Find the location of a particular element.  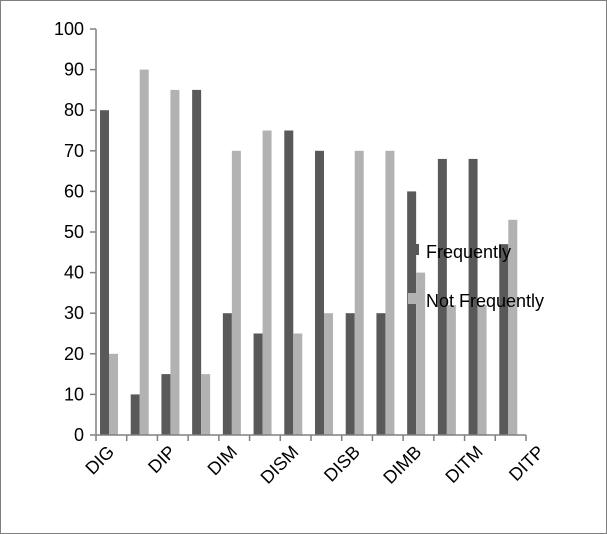

bar-frequently-dim is located at coordinates (227, 374).